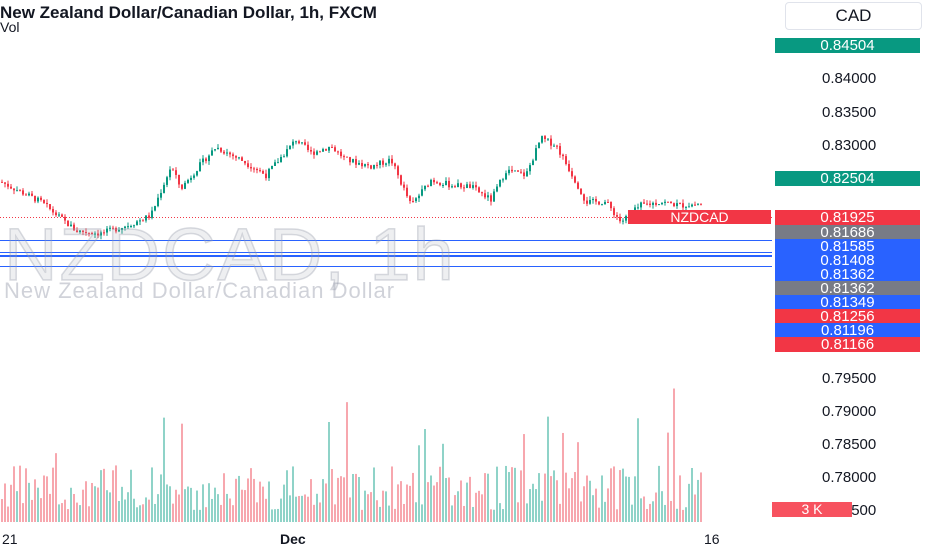 This screenshot has height=550, width=932. Describe the element at coordinates (847, 344) in the screenshot. I see `price-tag: 0.81166` at that location.